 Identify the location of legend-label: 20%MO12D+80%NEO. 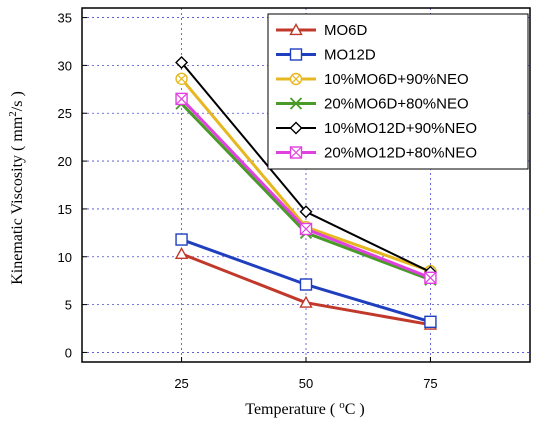
(400, 153).